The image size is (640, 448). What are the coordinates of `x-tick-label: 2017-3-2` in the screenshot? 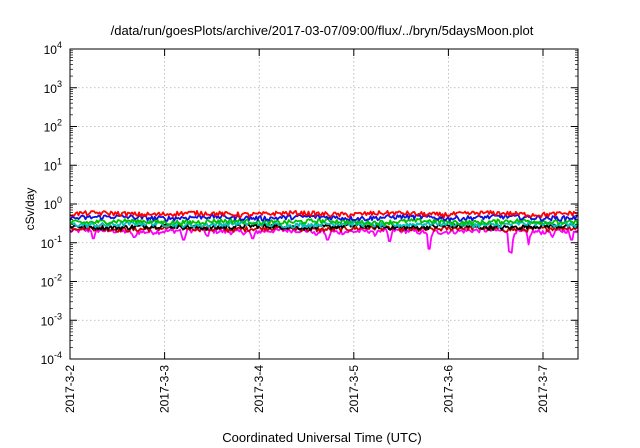 It's located at (70, 389).